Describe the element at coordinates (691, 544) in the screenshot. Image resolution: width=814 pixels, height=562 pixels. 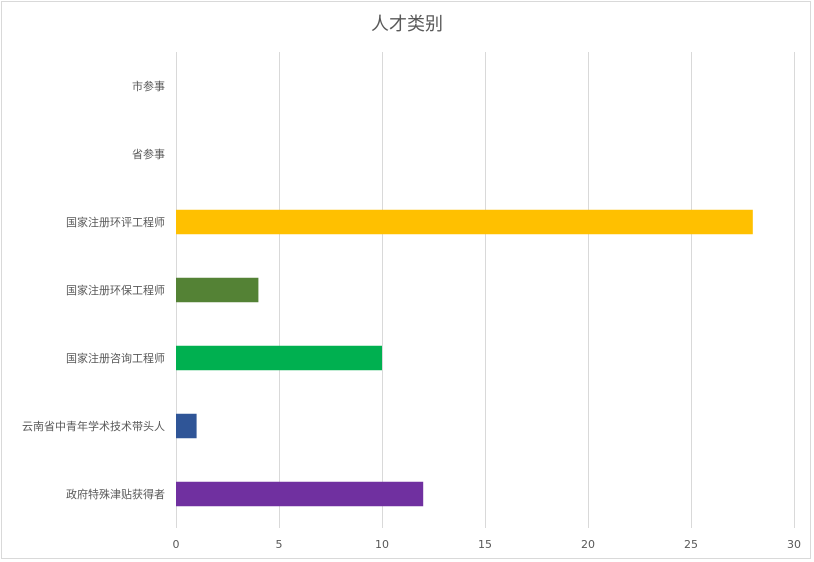
I see `x-tick-label: 25` at that location.